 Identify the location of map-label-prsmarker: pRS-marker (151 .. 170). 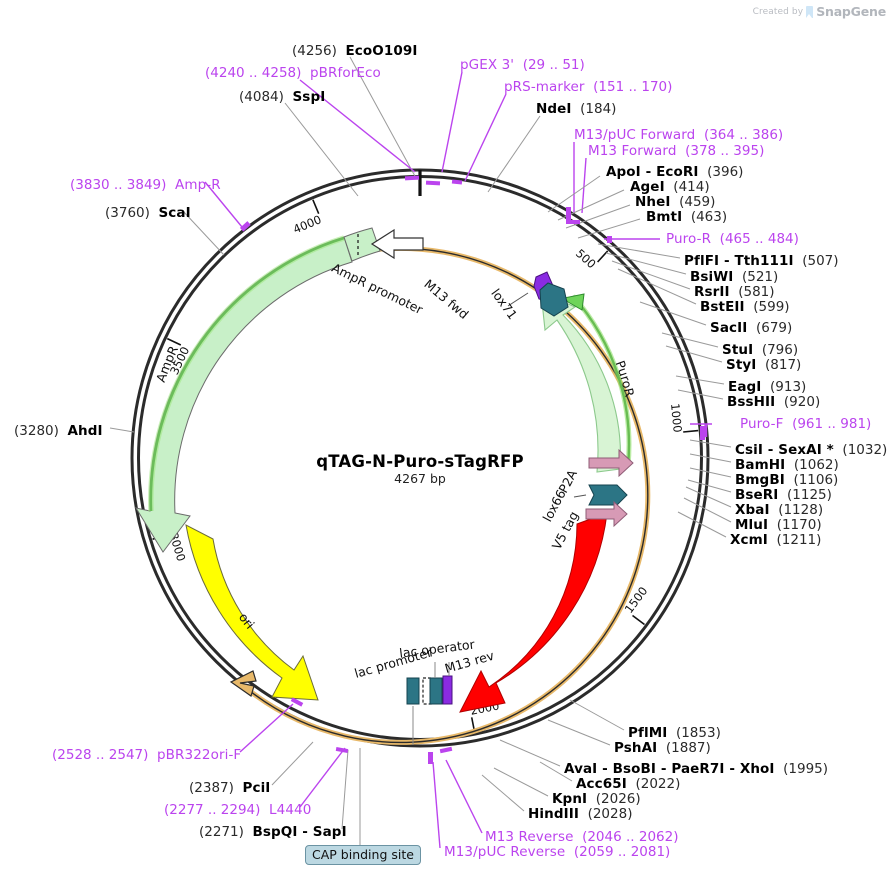
(588, 87).